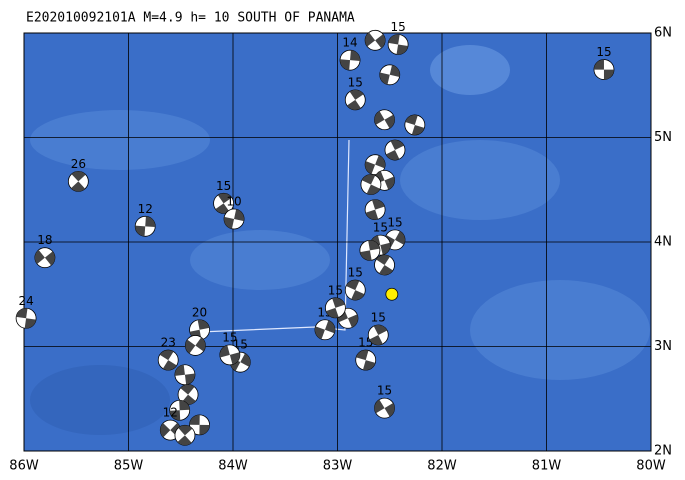  What do you see at coordinates (338, 466) in the screenshot?
I see `x-tick-label: 83W` at bounding box center [338, 466].